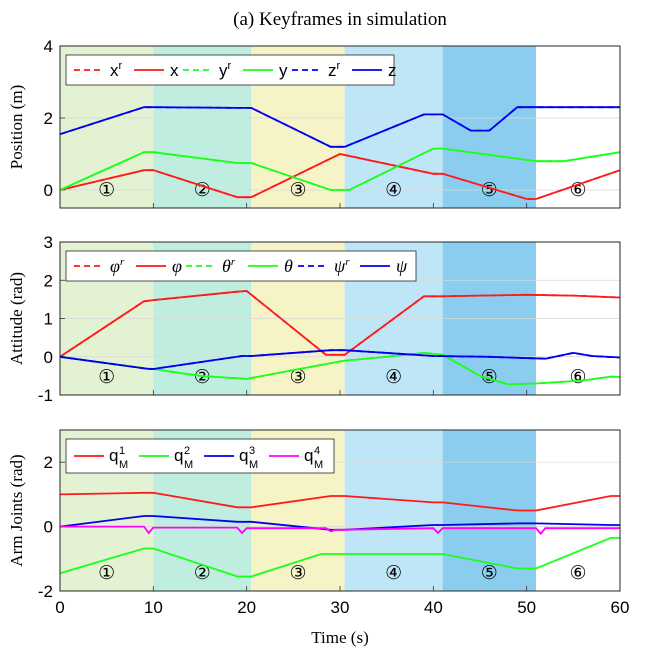  Describe the element at coordinates (153, 607) in the screenshot. I see `x-tick-label: 10` at that location.